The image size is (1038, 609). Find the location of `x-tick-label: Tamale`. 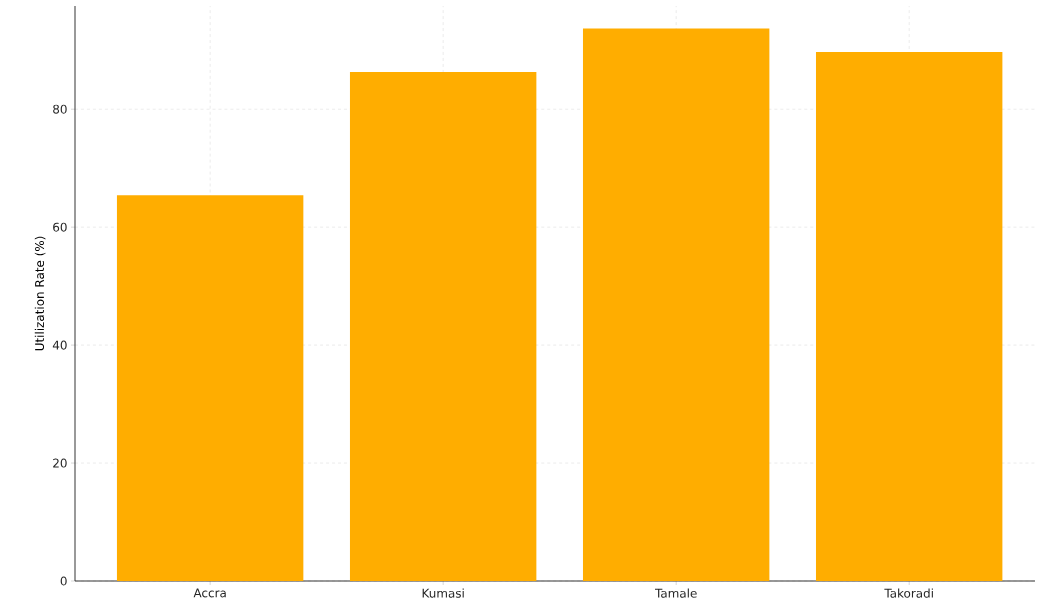

x-tick-label: Tamale is located at coordinates (675, 593).